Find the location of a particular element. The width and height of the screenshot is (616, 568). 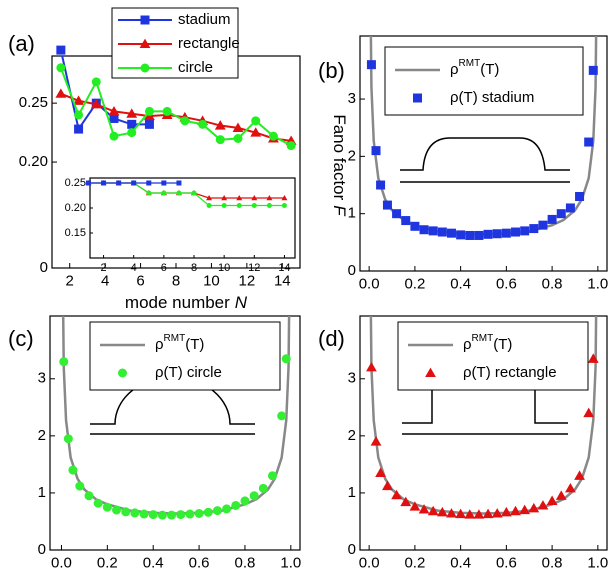

y-tick-label: 1 is located at coordinates (42, 492).